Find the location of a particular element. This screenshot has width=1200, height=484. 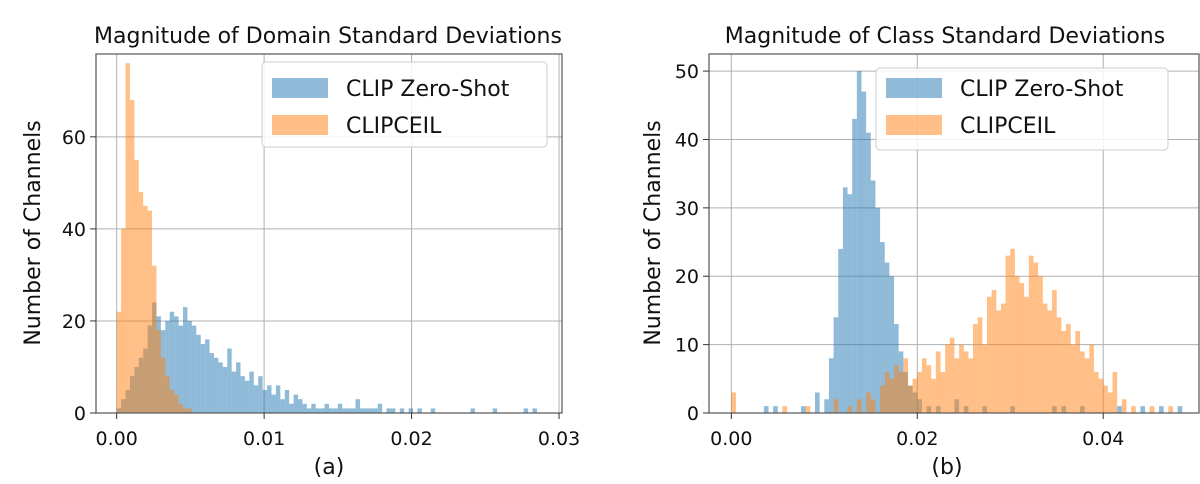

panel-b-y-tick-label: 20 is located at coordinates (687, 277).